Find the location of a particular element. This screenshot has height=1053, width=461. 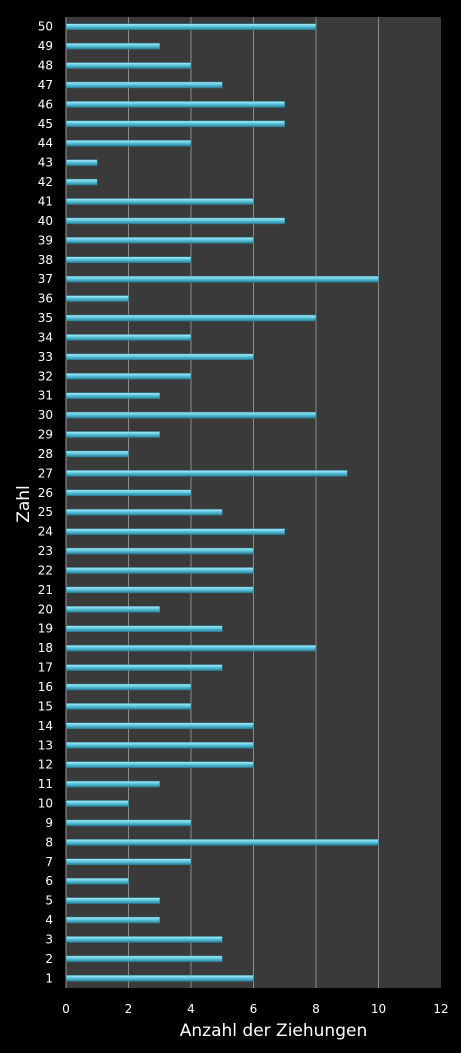

x-tick-label: 6 is located at coordinates (254, 1009).